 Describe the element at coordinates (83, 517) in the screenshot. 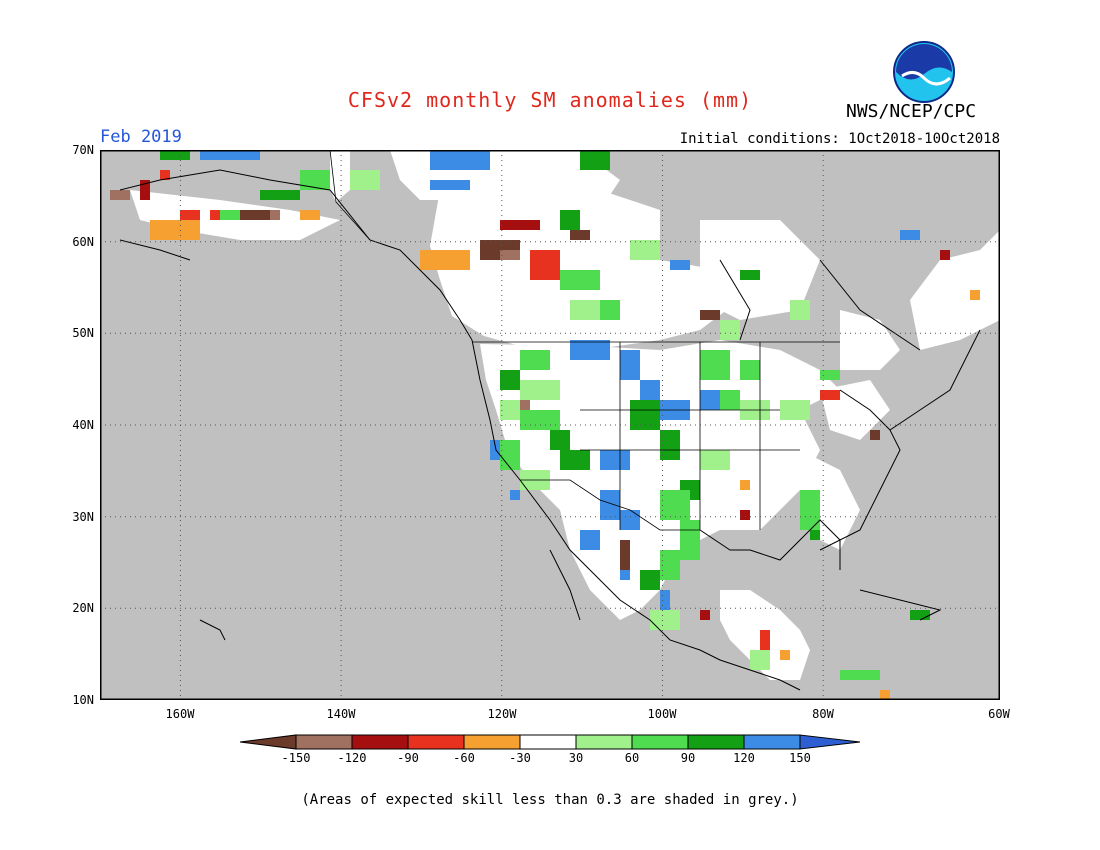

I see `lat-label: 30N` at that location.